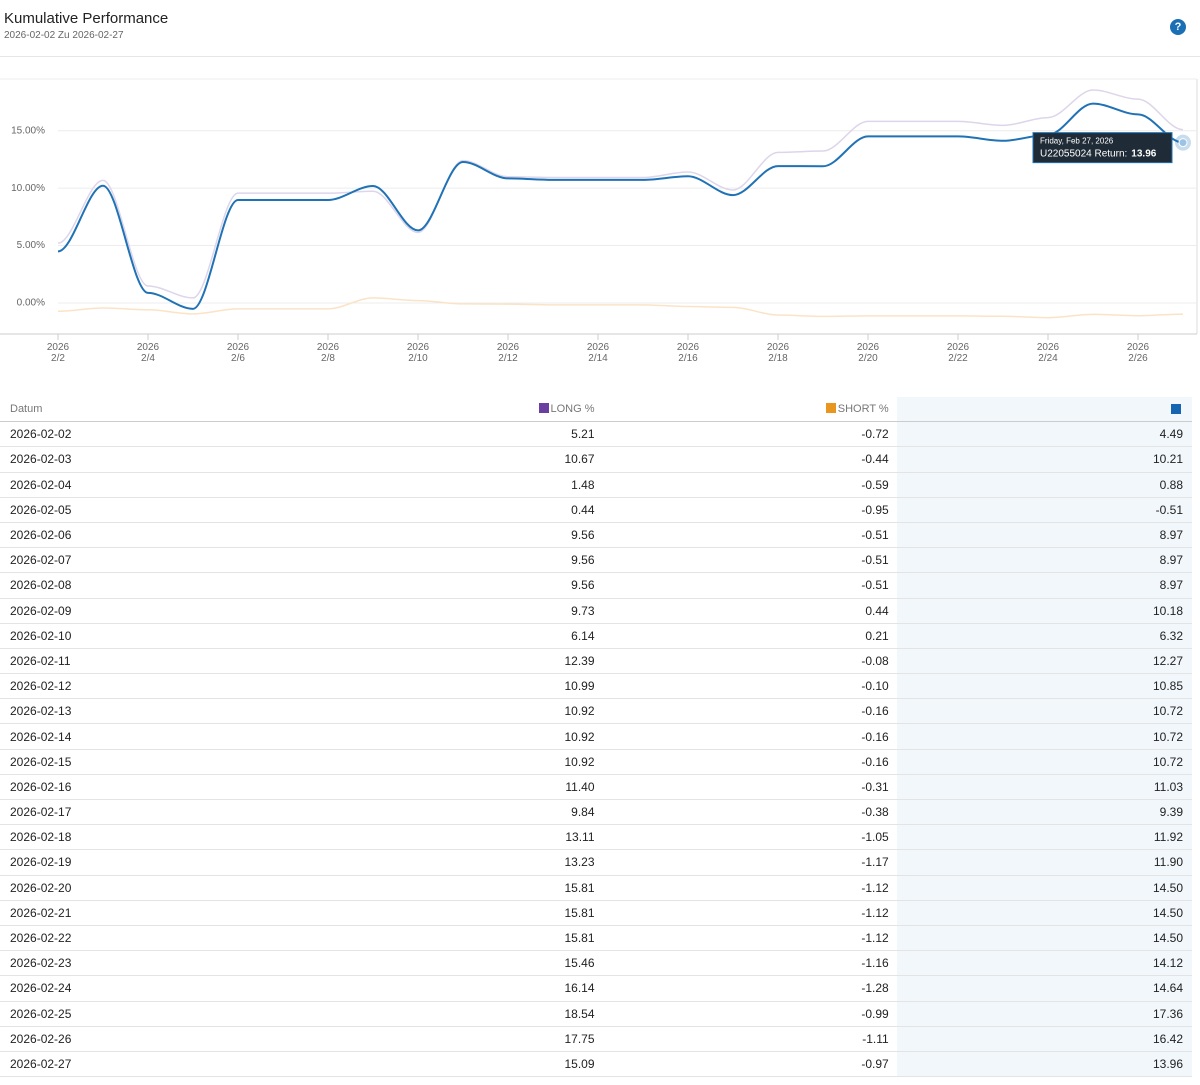 Image resolution: width=1200 pixels, height=1085 pixels. Describe the element at coordinates (1138, 353) in the screenshot. I see `x-tick-label: 2026 2/26` at that location.